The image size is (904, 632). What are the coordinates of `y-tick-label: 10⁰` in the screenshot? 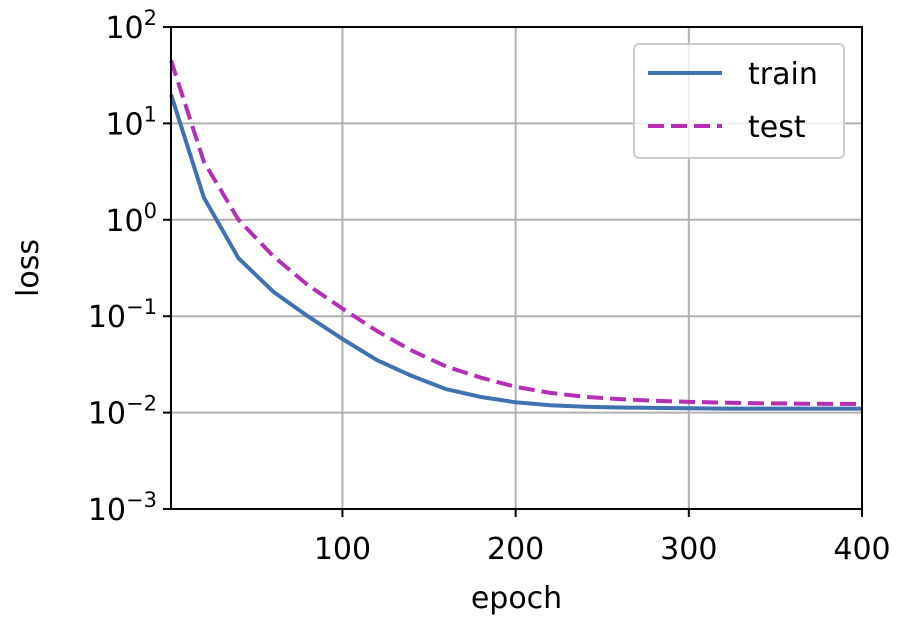 It's located at (131, 219).